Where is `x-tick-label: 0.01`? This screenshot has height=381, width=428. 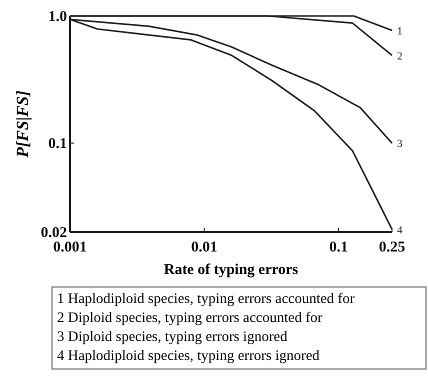
x-tick-label: 0.01 is located at coordinates (204, 248).